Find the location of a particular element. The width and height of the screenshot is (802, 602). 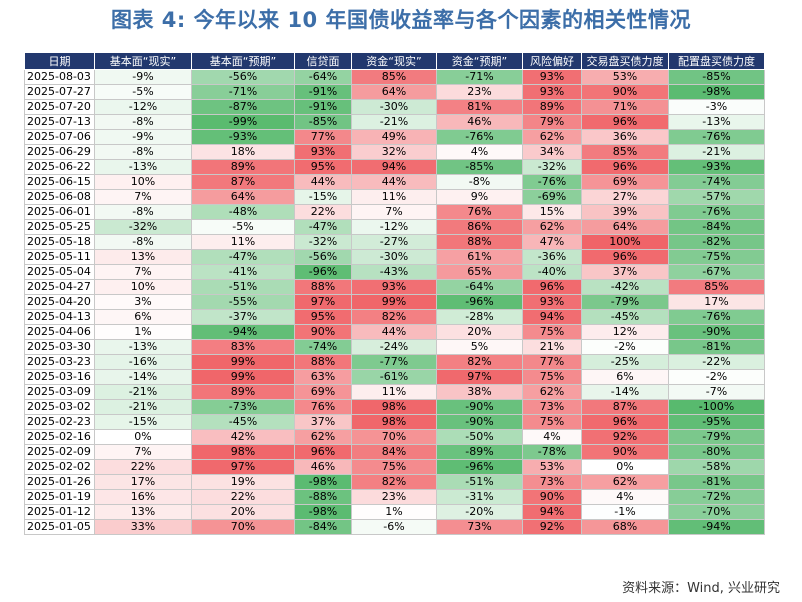

value-cell: 69% is located at coordinates (625, 182).